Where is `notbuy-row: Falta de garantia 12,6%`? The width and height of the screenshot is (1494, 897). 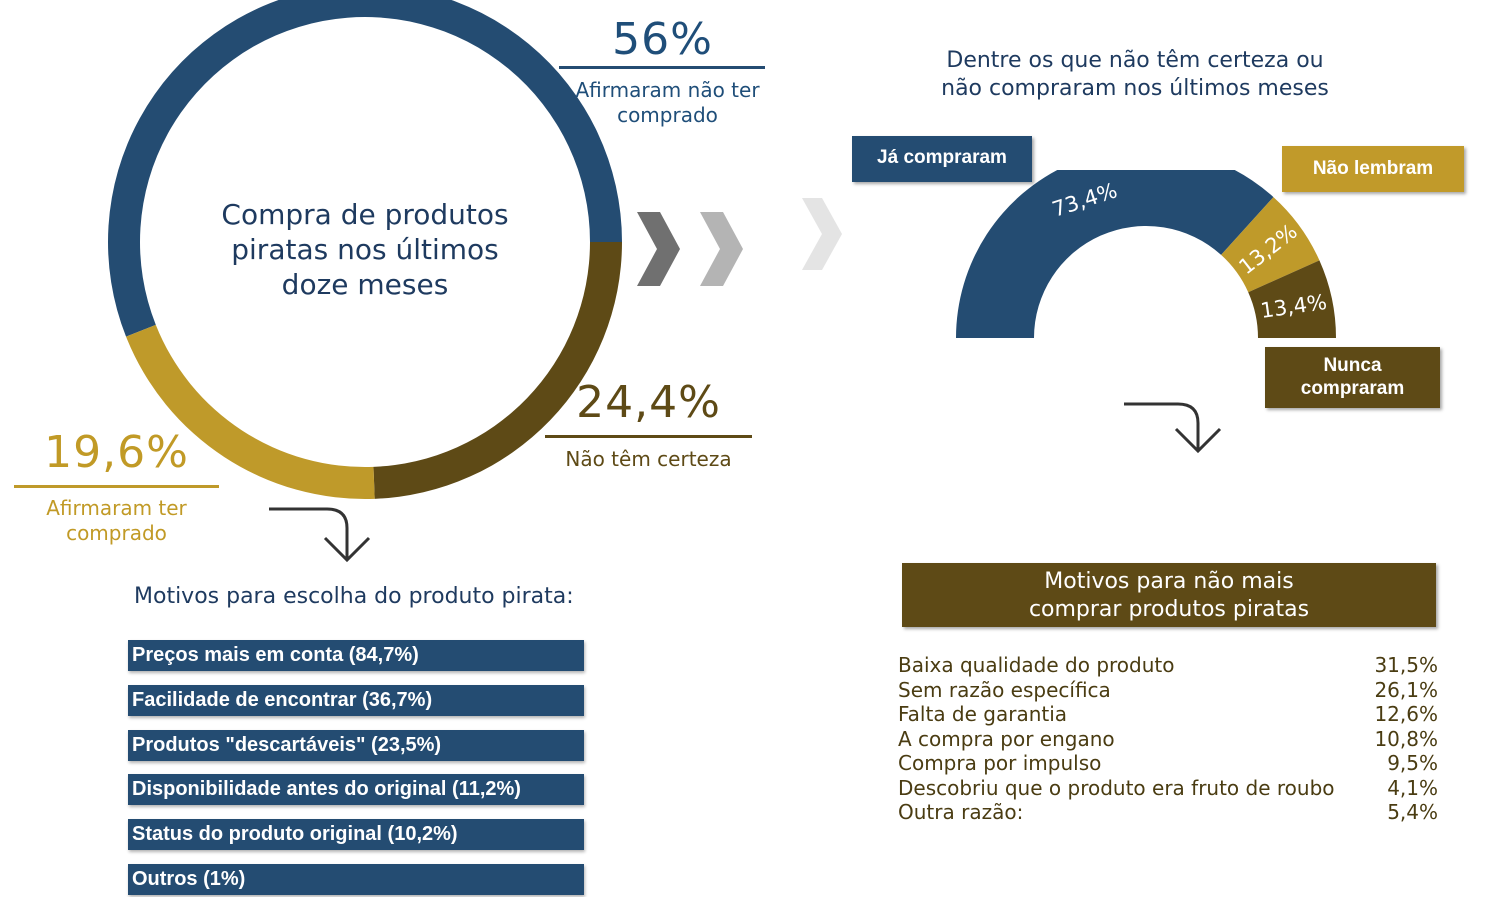 notbuy-row: Falta de garantia 12,6% is located at coordinates (1168, 714).